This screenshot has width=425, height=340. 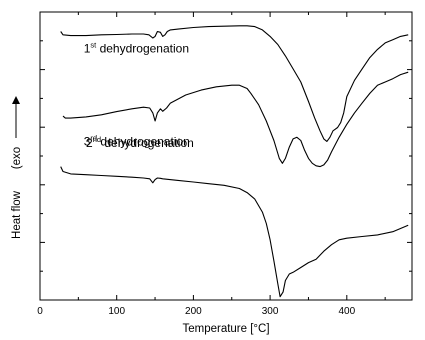 What do you see at coordinates (225, 329) in the screenshot?
I see `x-axis-label: Temperature [°C]` at bounding box center [225, 329].